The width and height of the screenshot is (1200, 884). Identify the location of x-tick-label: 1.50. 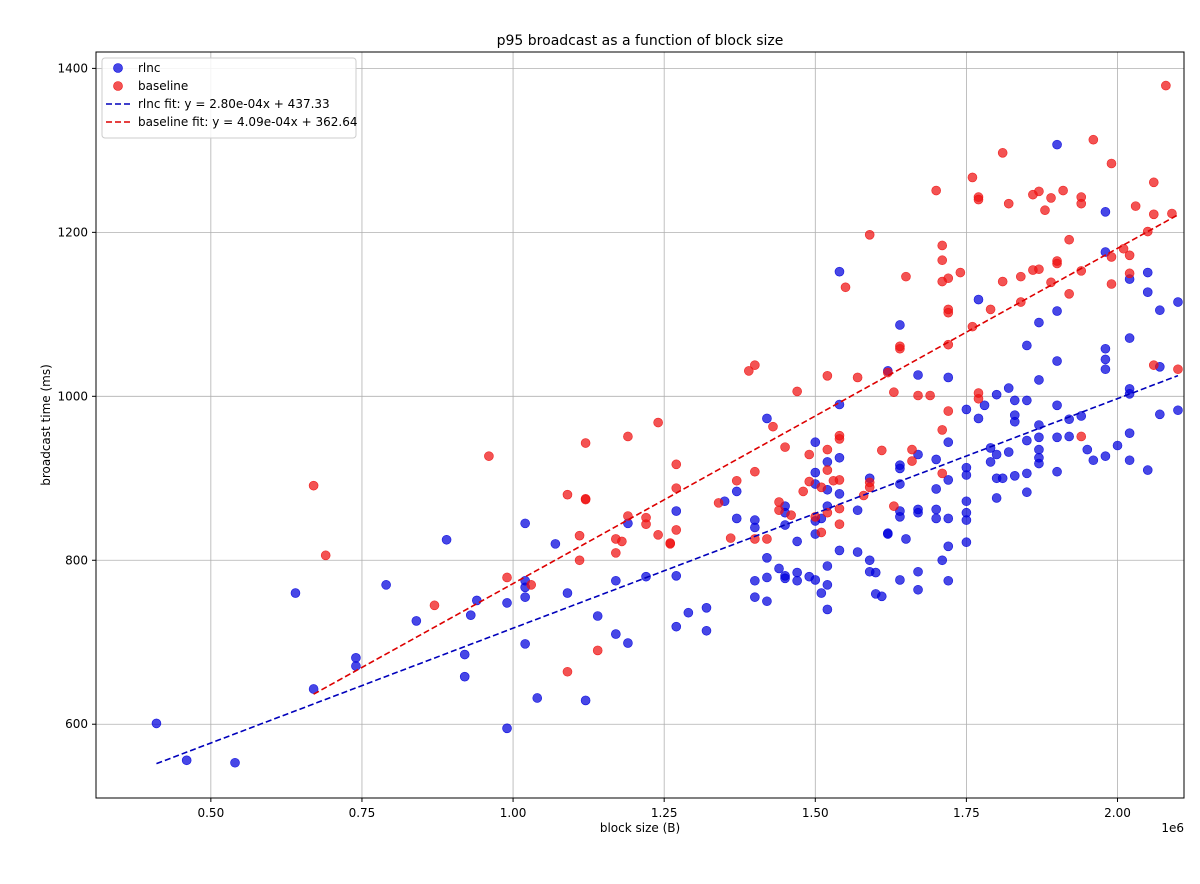
(815, 813).